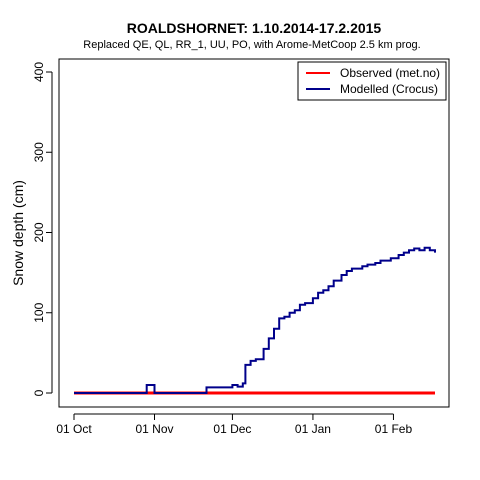  What do you see at coordinates (254, 28) in the screenshot?
I see `chart-title: ROALDSHORNET: 1.10.2014-17.2.2015` at bounding box center [254, 28].